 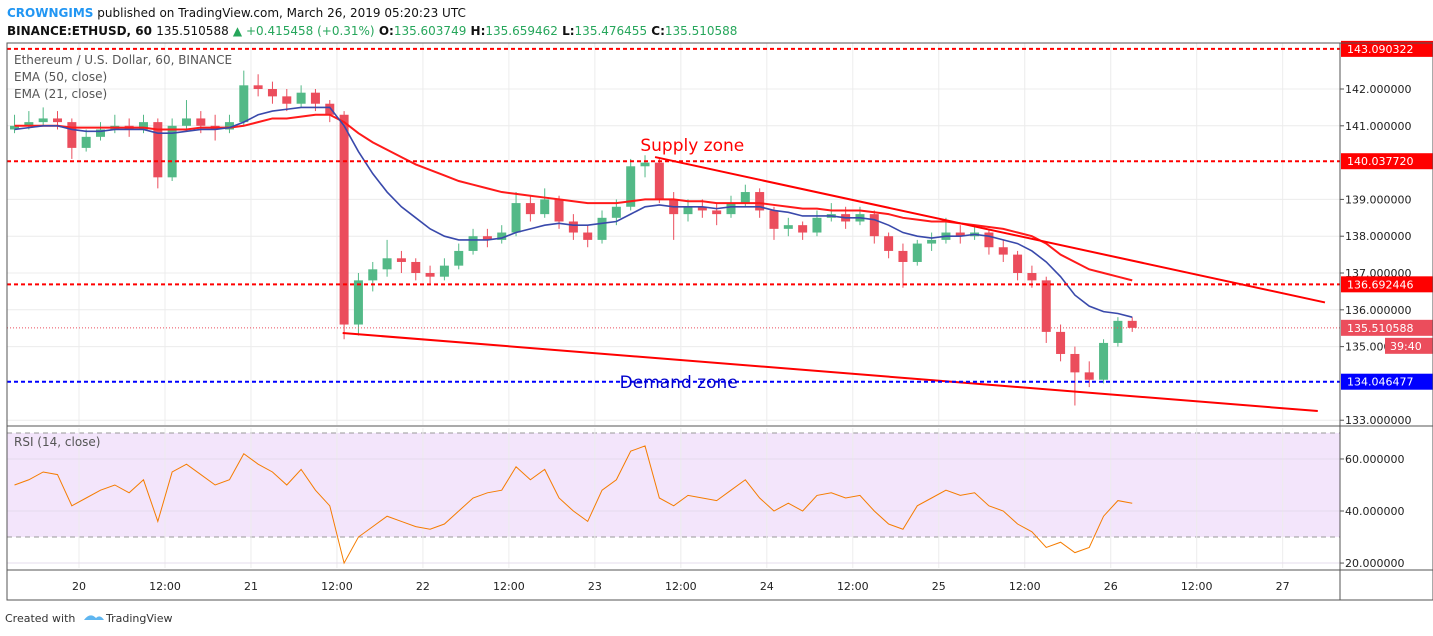 I want to click on last: 135.510588, so click(x=192, y=31).